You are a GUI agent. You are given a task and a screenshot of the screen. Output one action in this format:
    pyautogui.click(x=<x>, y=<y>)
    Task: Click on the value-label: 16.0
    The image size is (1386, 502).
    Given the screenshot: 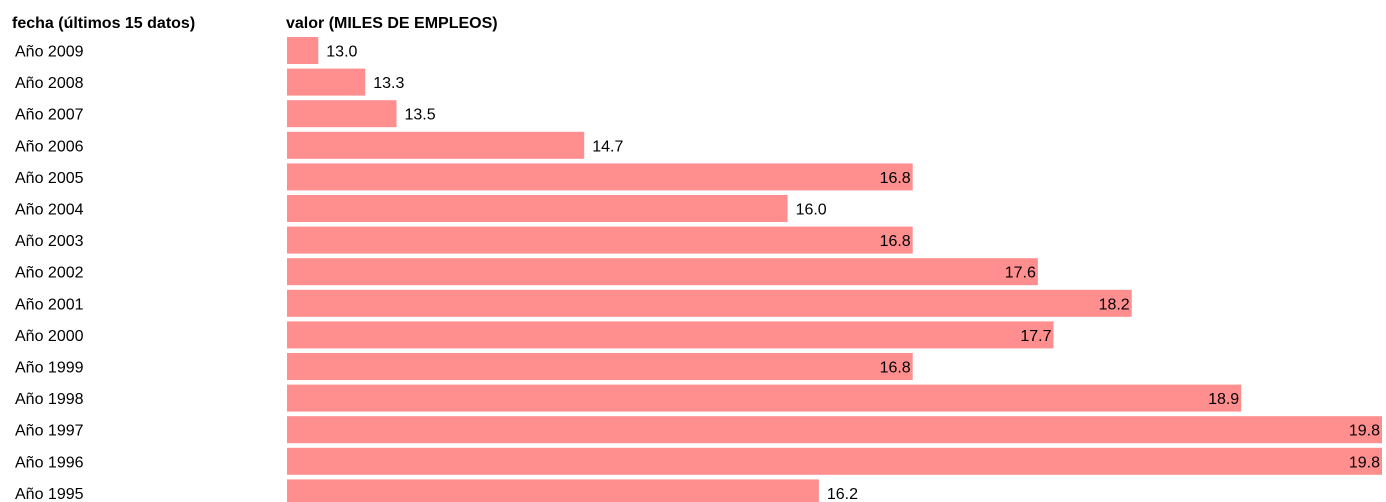 What is the action you would take?
    pyautogui.click(x=811, y=210)
    